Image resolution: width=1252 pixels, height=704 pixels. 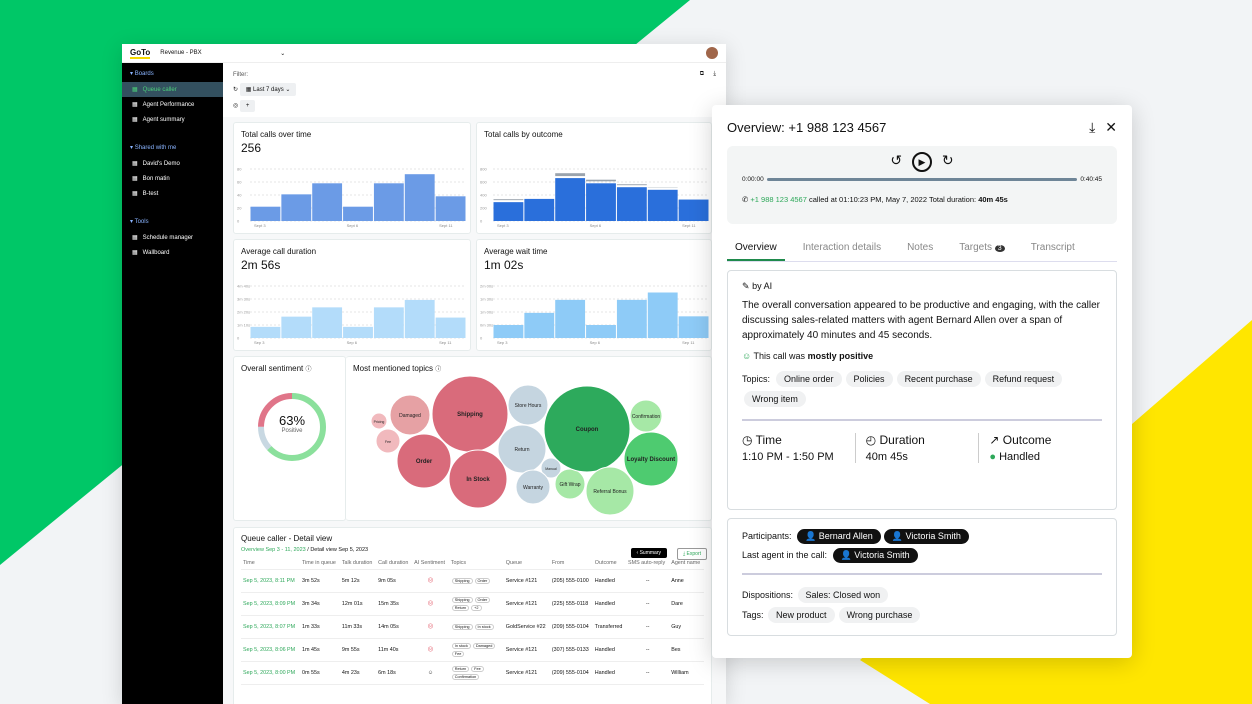 What do you see at coordinates (778, 199) in the screenshot?
I see `caller-number: +1 988 123 4567` at bounding box center [778, 199].